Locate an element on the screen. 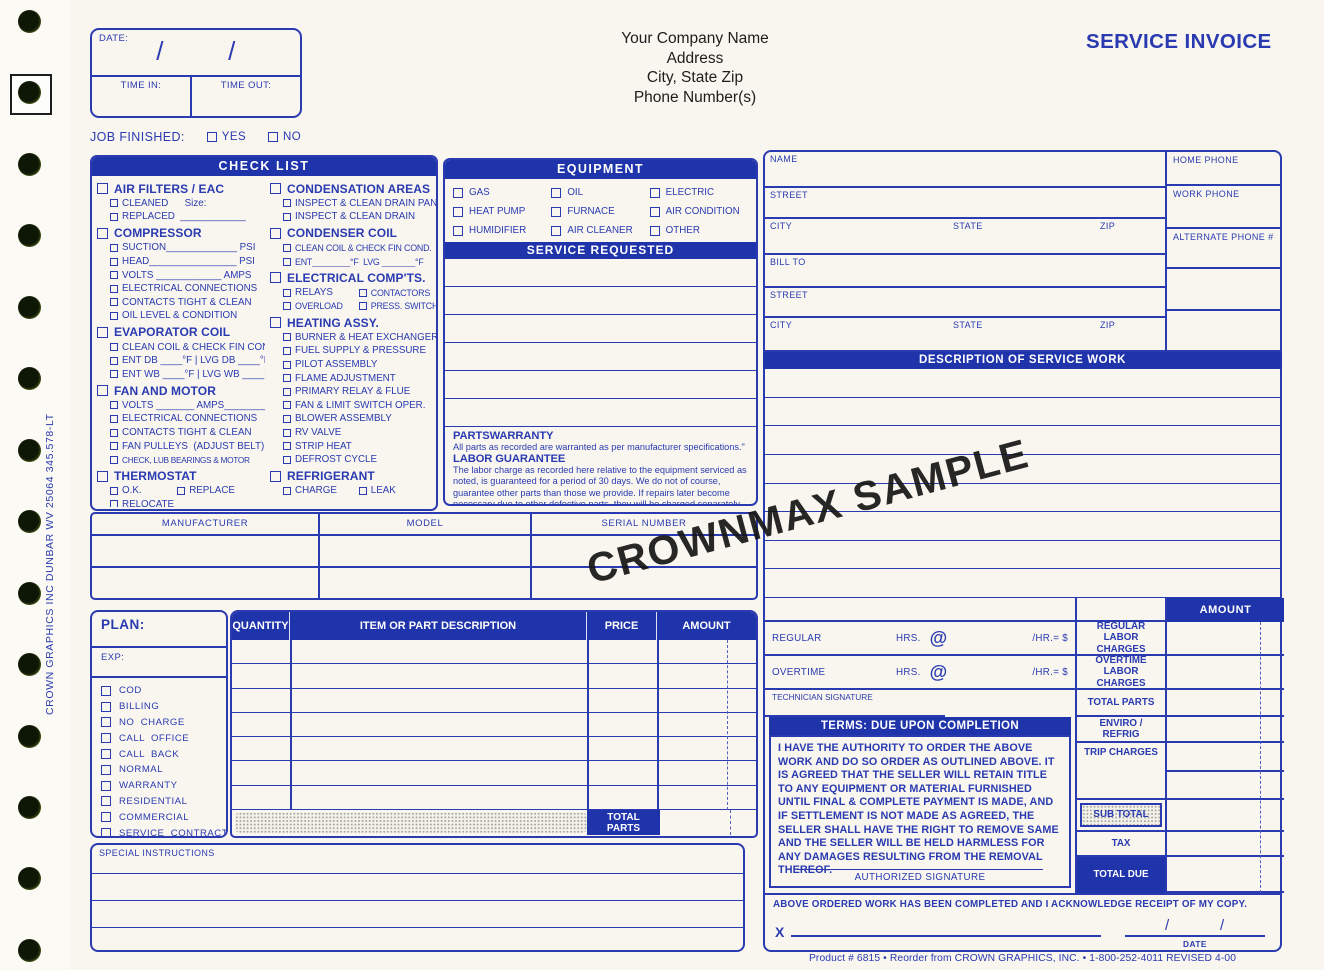 The width and height of the screenshot is (1324, 970). checklist-item: CLEAN COIL & CHECK FIN COND. is located at coordinates (353, 248).